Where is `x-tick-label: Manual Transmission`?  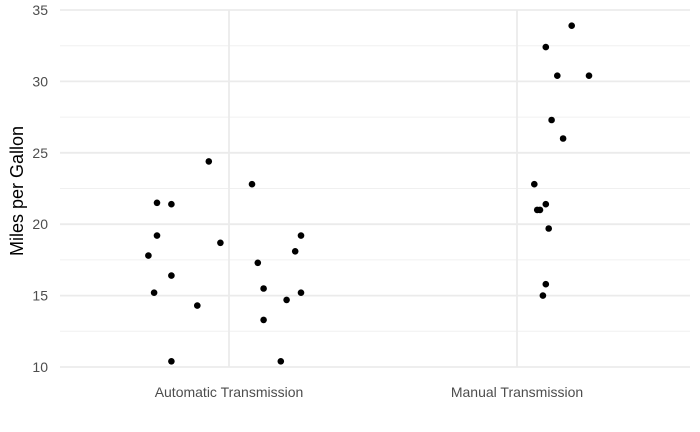
x-tick-label: Manual Transmission is located at coordinates (517, 392).